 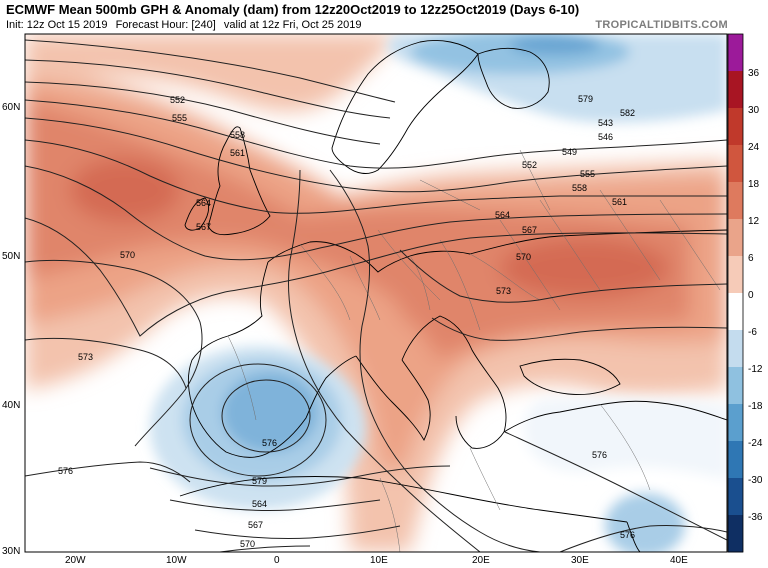 I want to click on colorbar-tick-label: 12, so click(x=754, y=221).